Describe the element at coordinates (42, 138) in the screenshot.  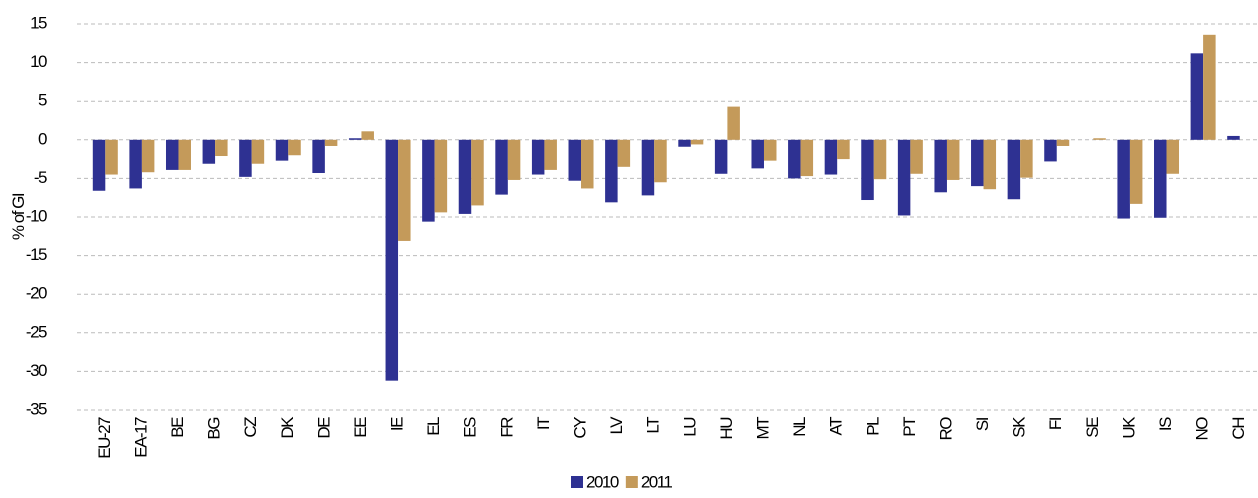
I see `y-tick-label: 0` at that location.